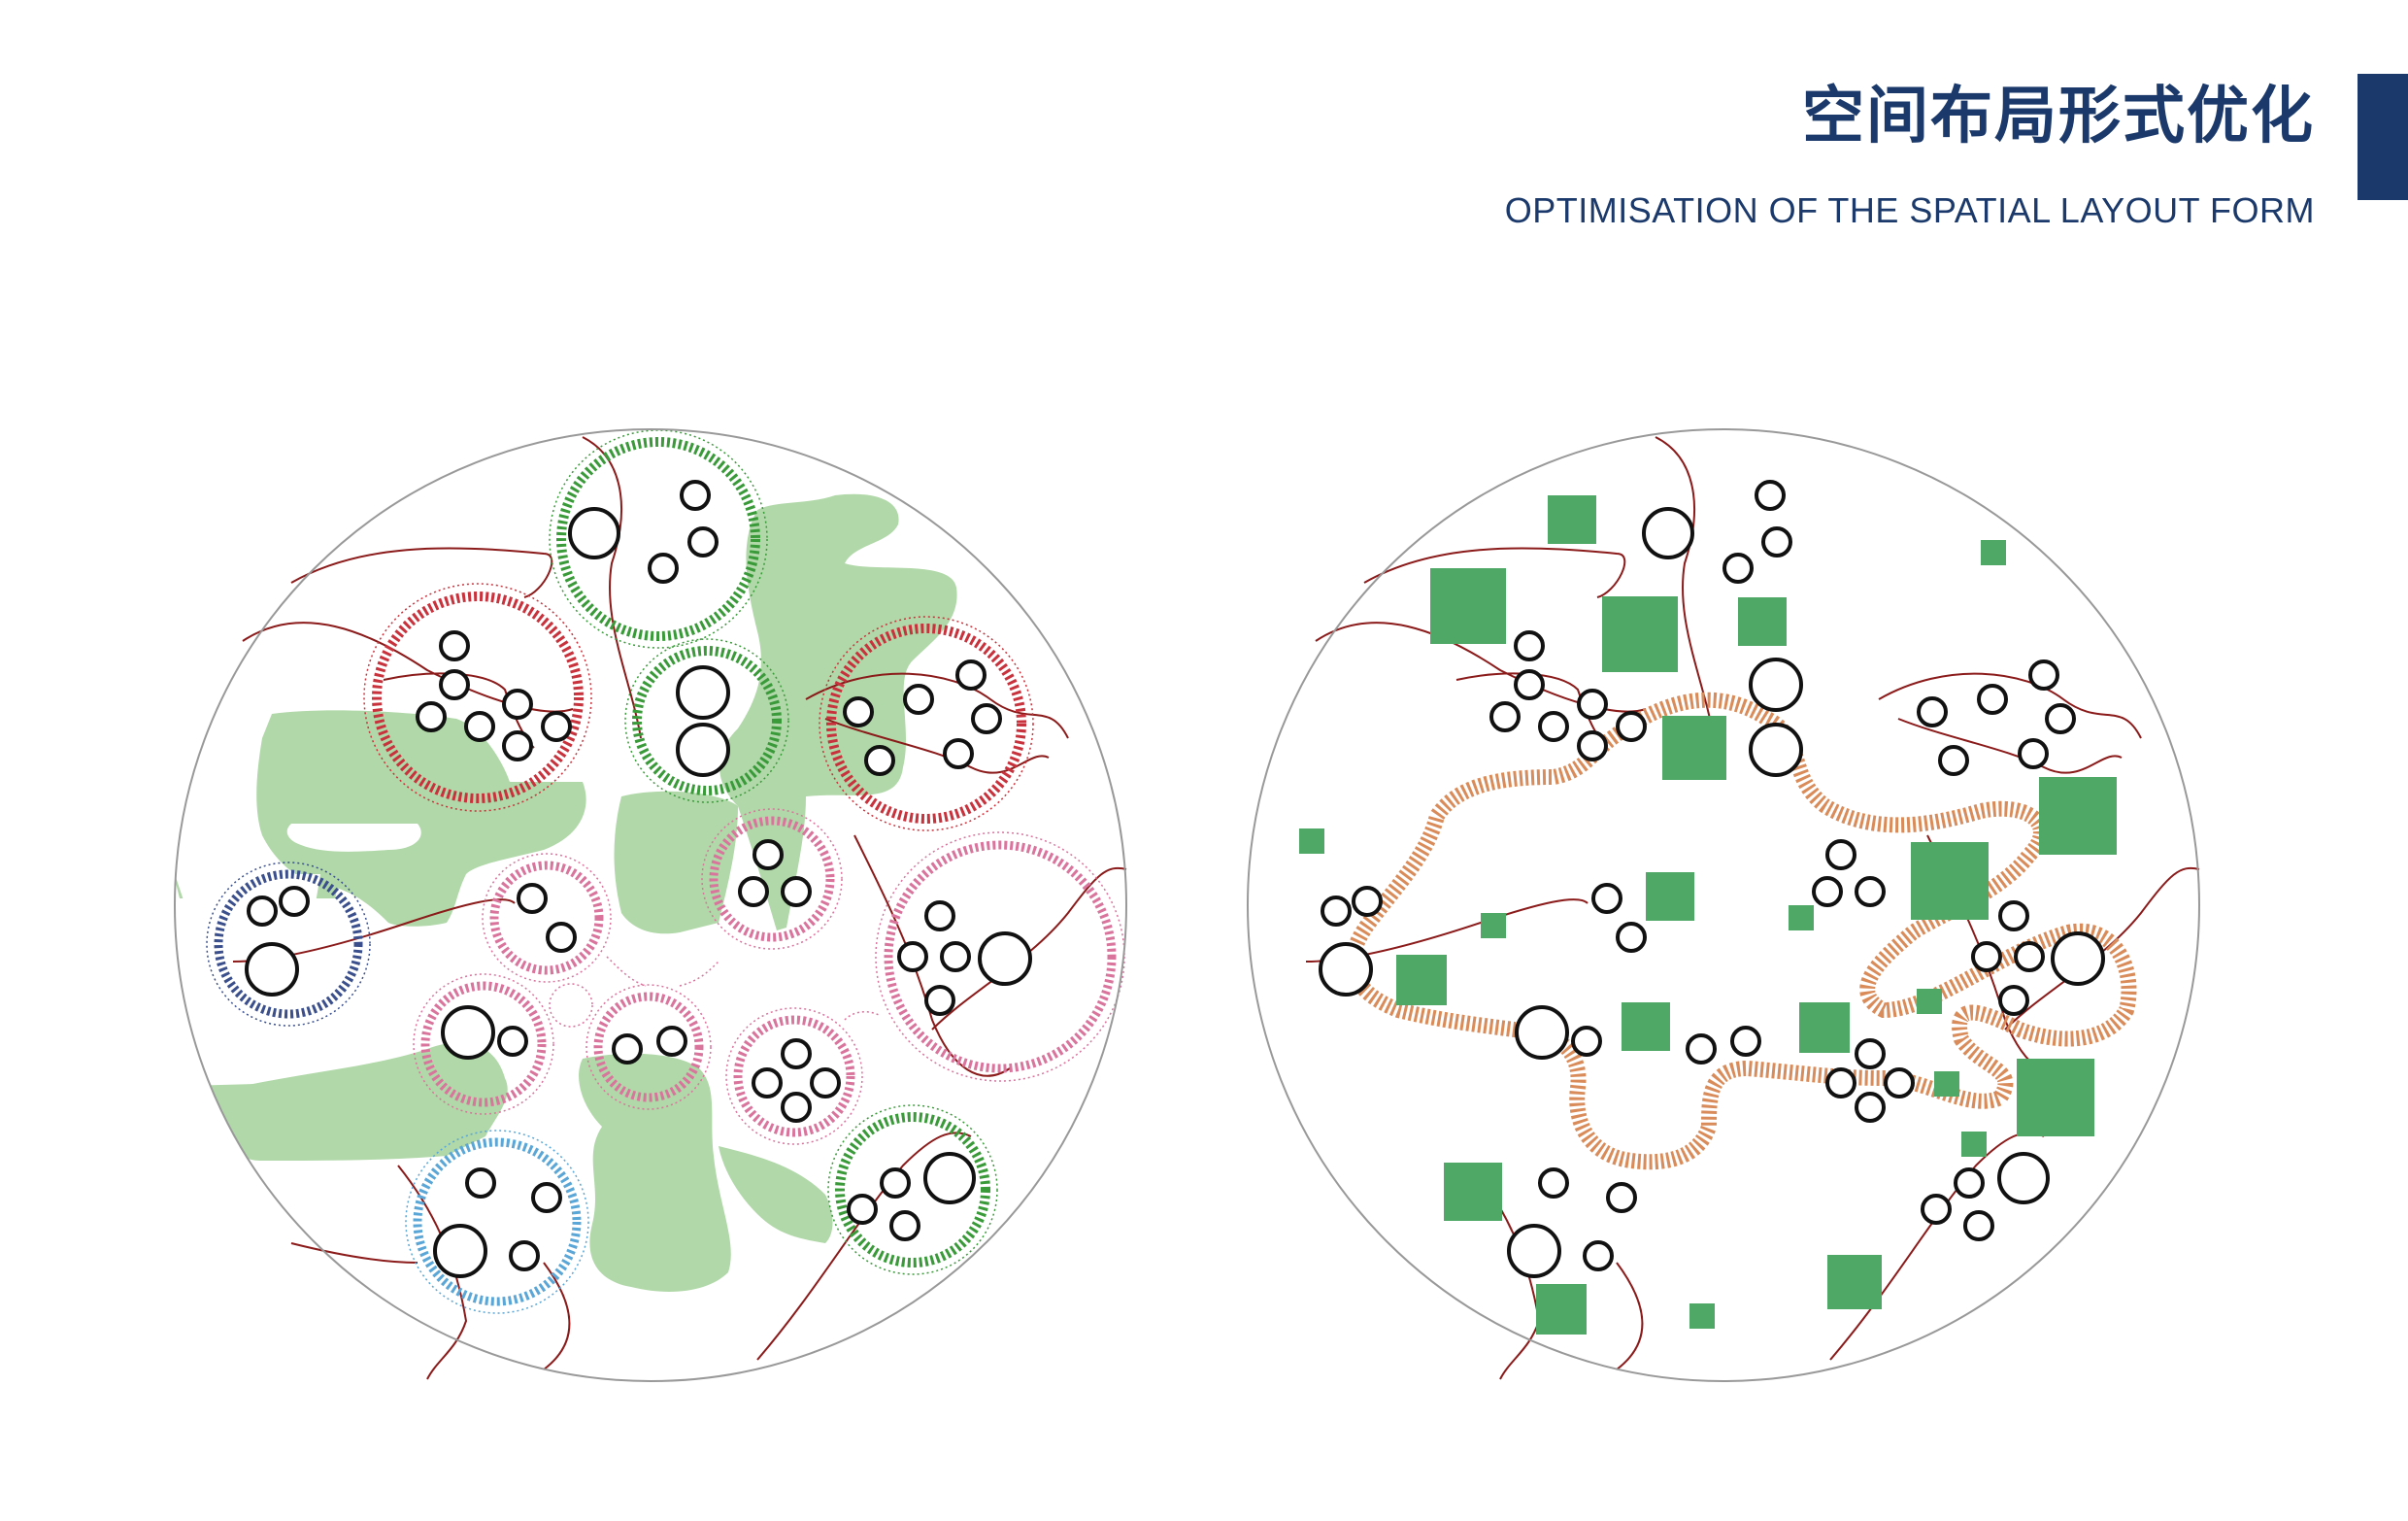 The width and height of the screenshot is (2408, 1521). I want to click on left-green-clusters, so click(774, 852).